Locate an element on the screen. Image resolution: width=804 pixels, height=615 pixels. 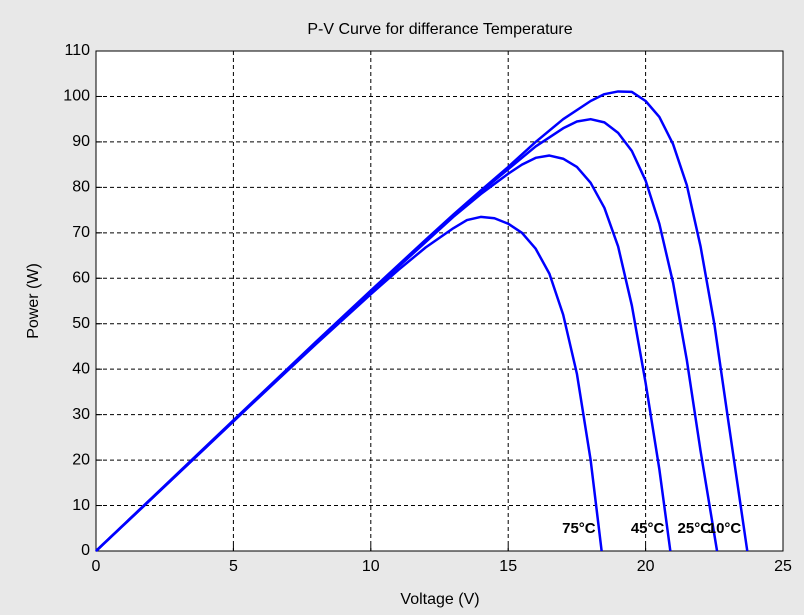
x-tick-label: 10 is located at coordinates (371, 566).